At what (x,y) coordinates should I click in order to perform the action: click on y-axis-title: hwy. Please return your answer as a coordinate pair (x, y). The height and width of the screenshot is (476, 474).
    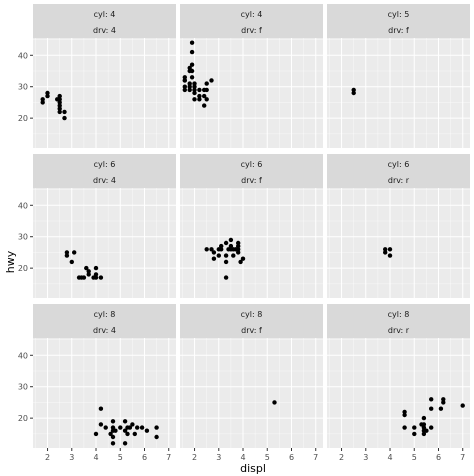
    Looking at the image, I should click on (10, 261).